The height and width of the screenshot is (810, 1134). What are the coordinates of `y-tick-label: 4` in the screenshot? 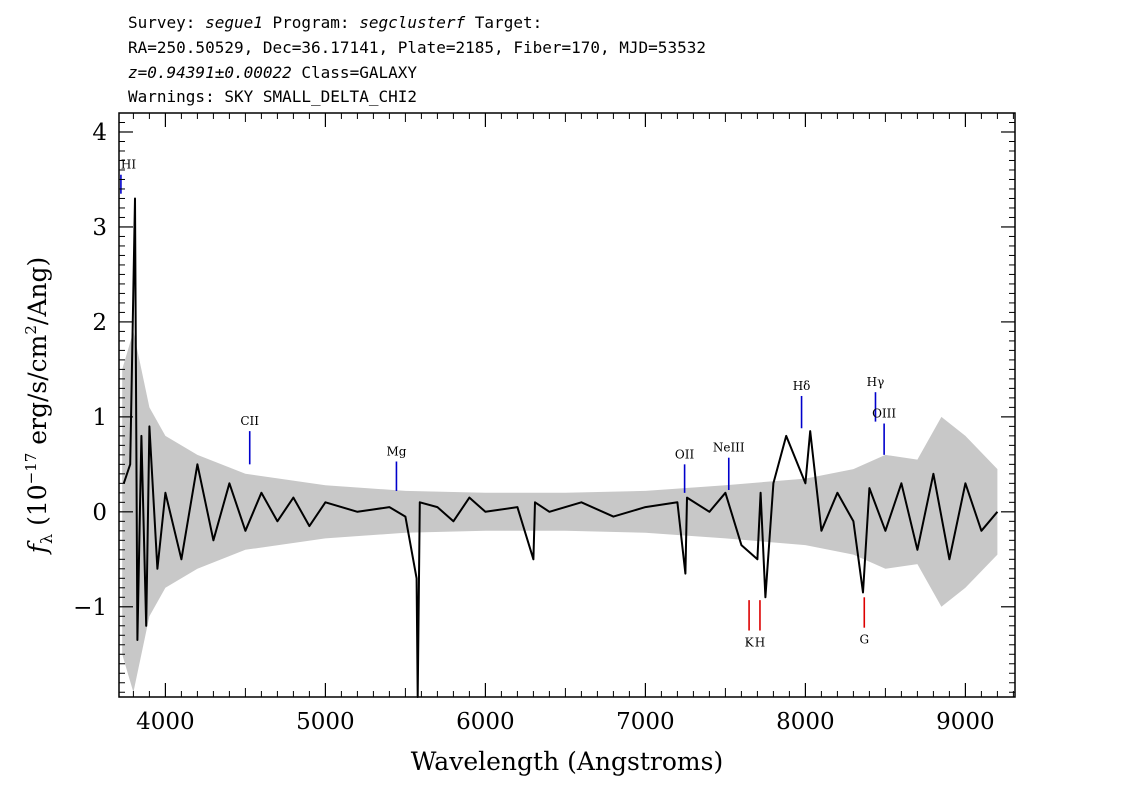 It's located at (99, 133).